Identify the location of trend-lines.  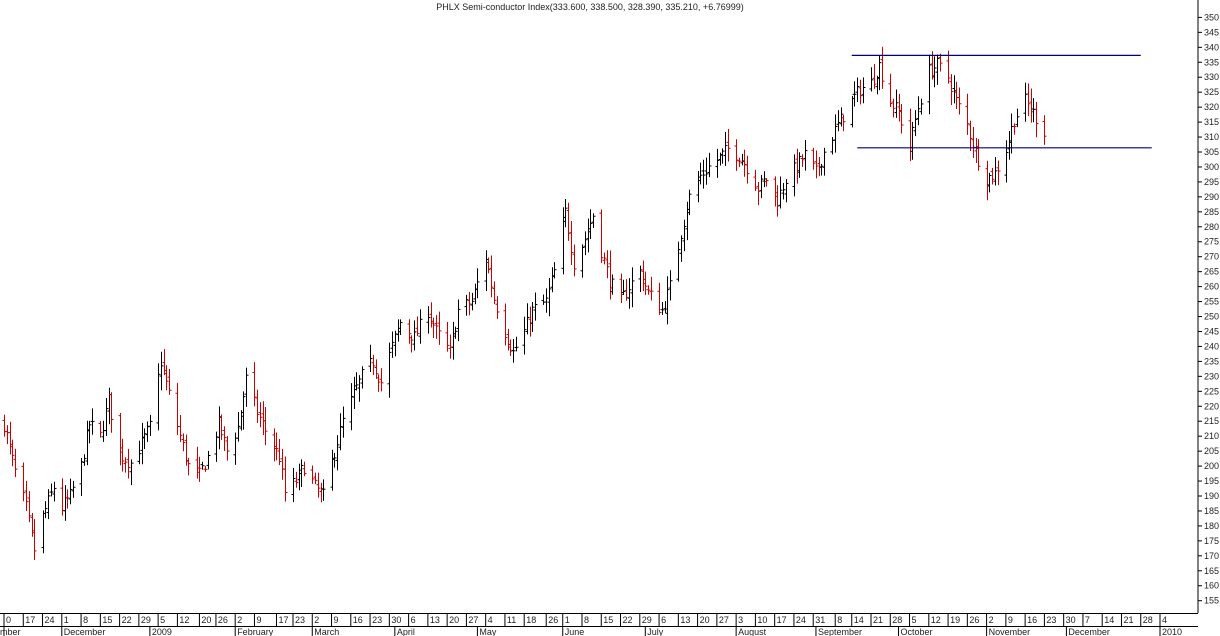
(1001, 101).